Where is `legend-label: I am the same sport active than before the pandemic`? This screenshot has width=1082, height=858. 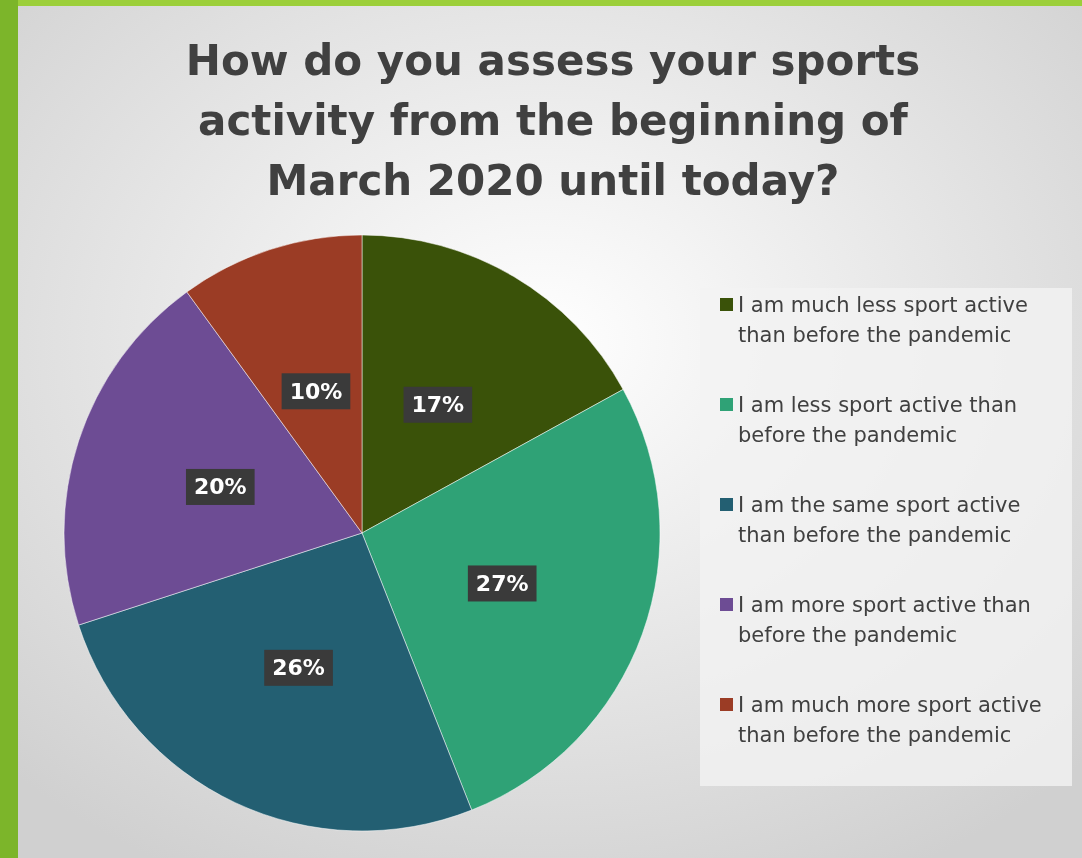
legend-label: I am the same sport active than before the pandemic is located at coordinates (883, 520).